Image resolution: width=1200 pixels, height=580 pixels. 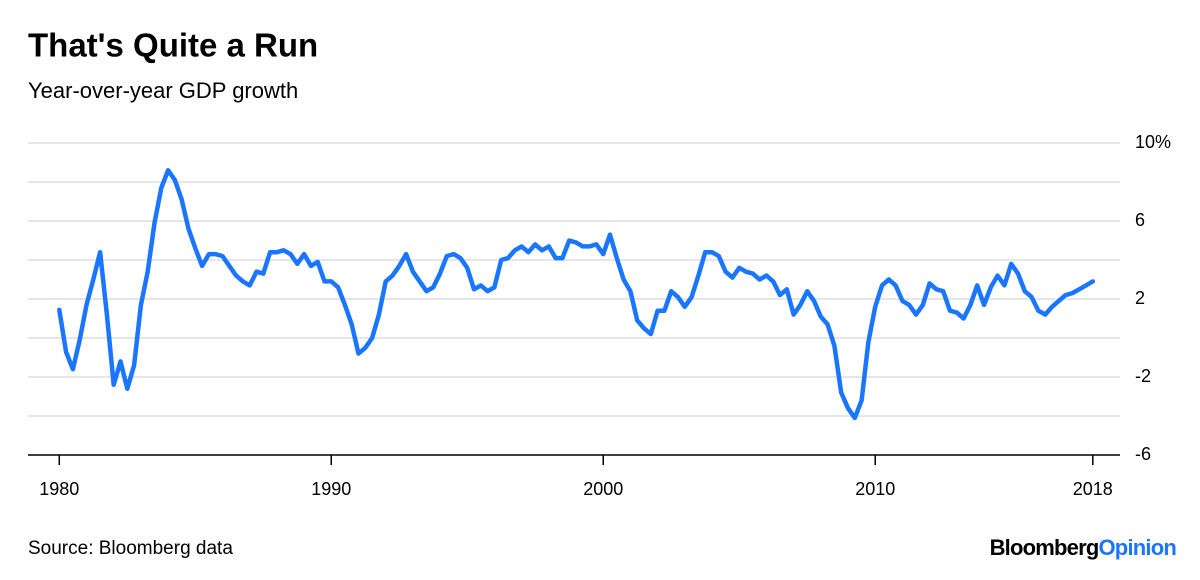 What do you see at coordinates (1143, 376) in the screenshot?
I see `y-tick-label: -2` at bounding box center [1143, 376].